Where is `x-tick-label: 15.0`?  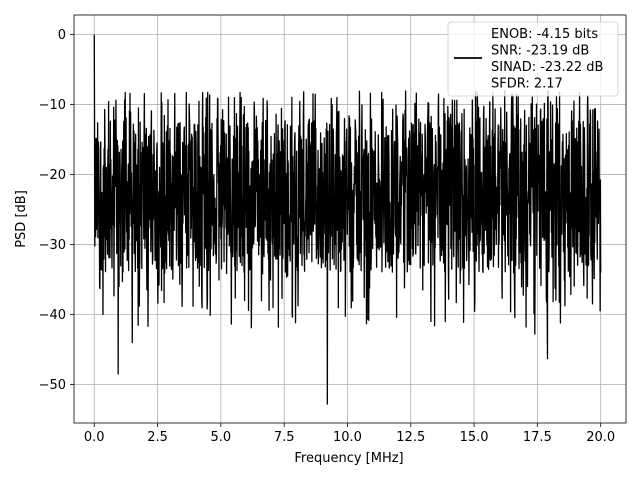
x-tick-label: 15.0 is located at coordinates (474, 437).